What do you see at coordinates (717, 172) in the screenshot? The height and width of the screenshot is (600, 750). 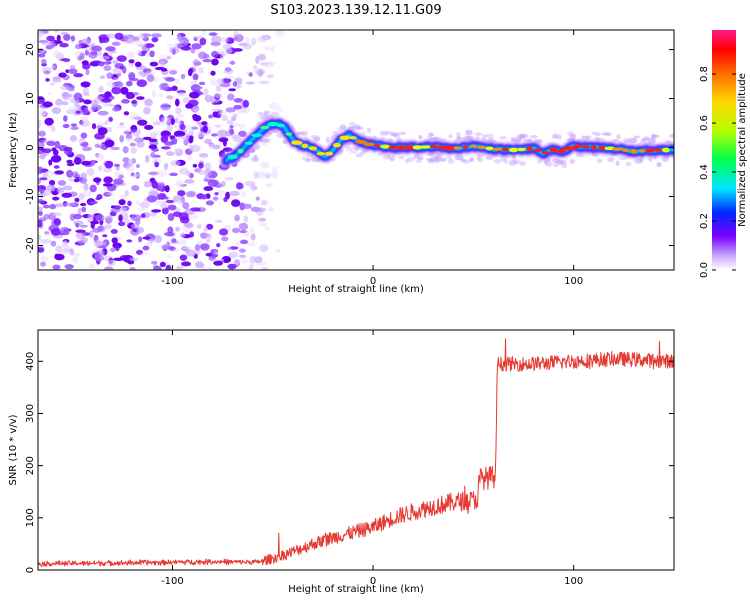 I see `colorbar-ticks: 0.0 0.2 0.4 0.6 0.8` at bounding box center [717, 172].